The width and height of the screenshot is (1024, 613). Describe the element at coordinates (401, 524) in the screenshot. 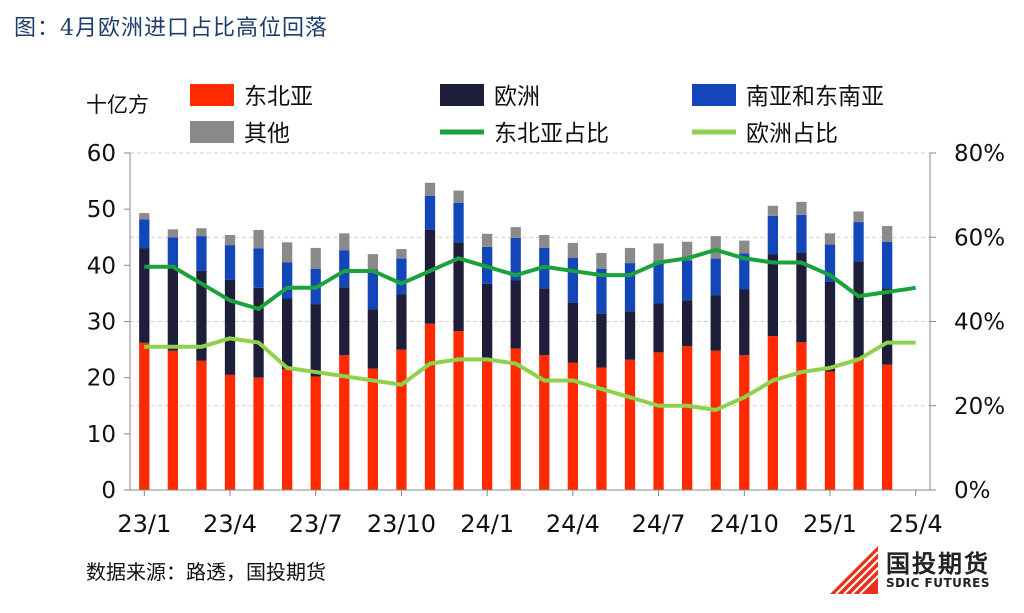

I see `x-tick-label: 23/10` at that location.